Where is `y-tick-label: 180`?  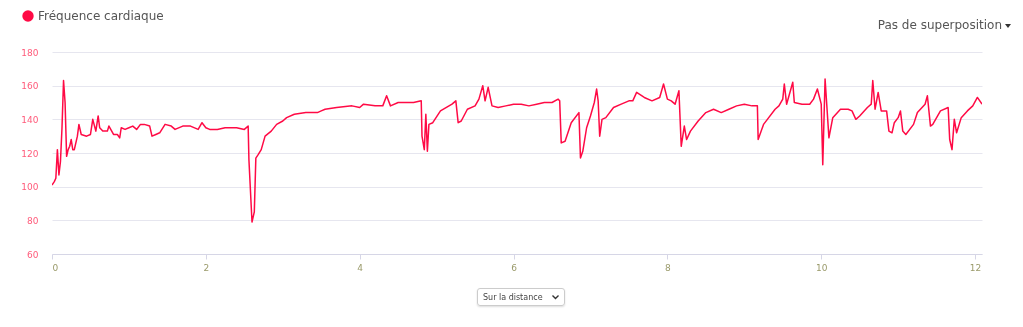 y-tick-label: 180 is located at coordinates (30, 52).